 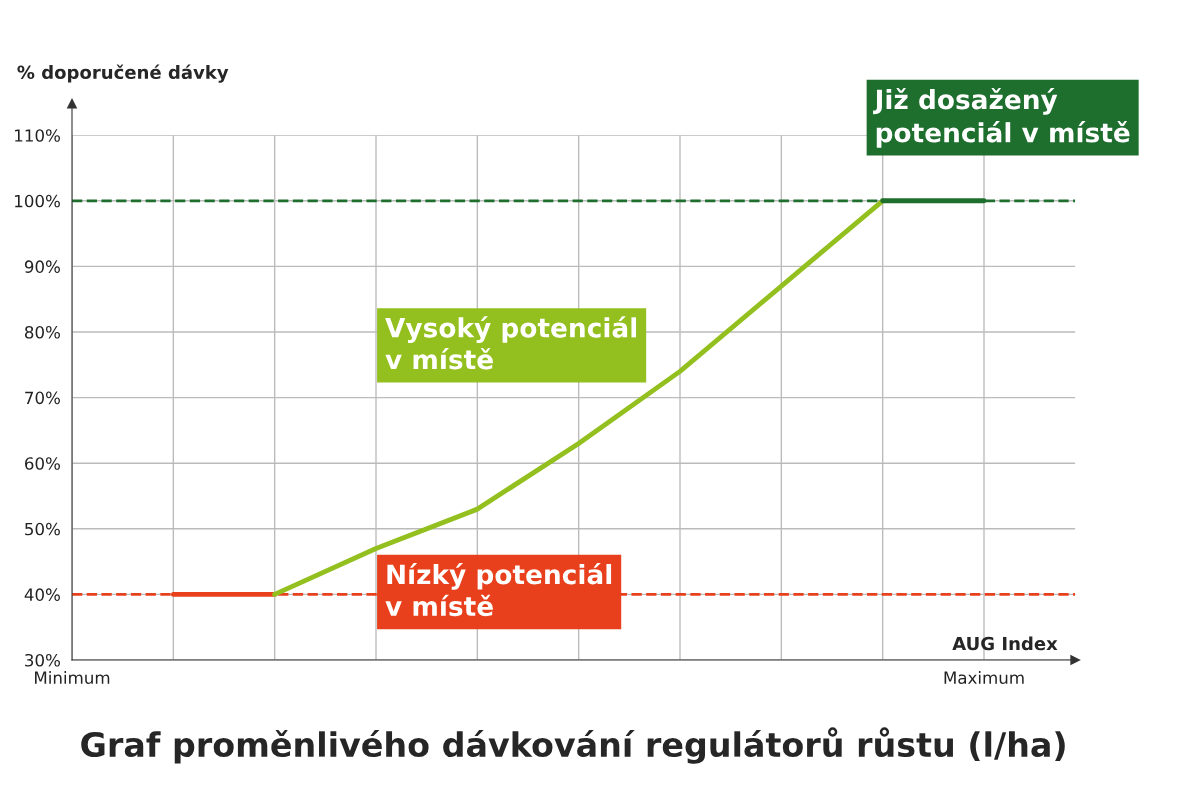 I want to click on y-tick-label: 90%, so click(x=42, y=266).